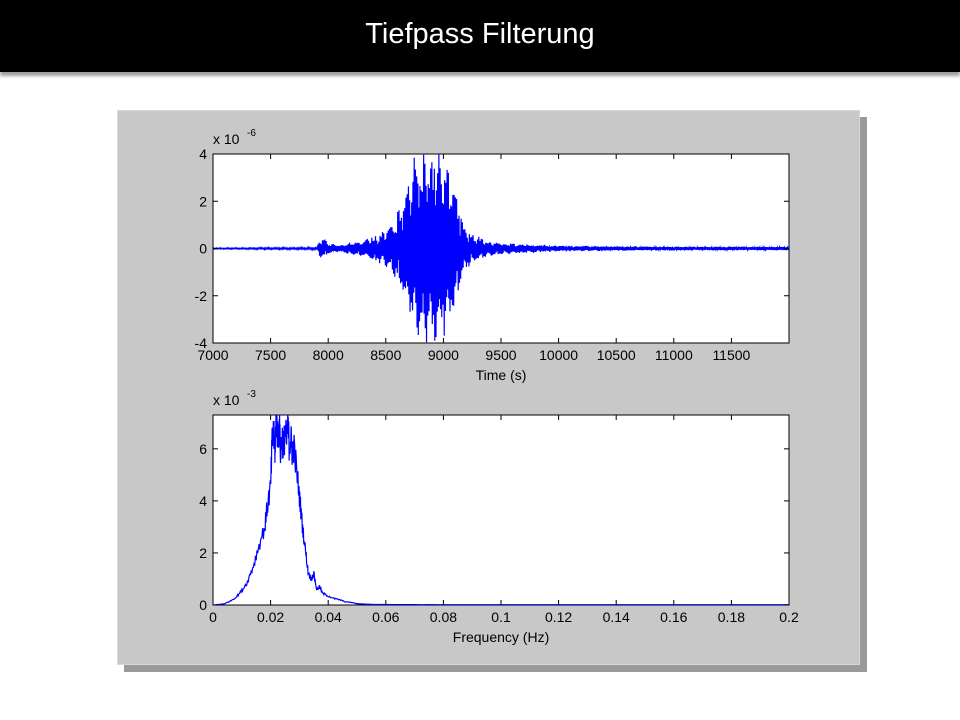 The image size is (960, 720). I want to click on chart2-xaxis-label: Frequency (Hz), so click(501, 637).